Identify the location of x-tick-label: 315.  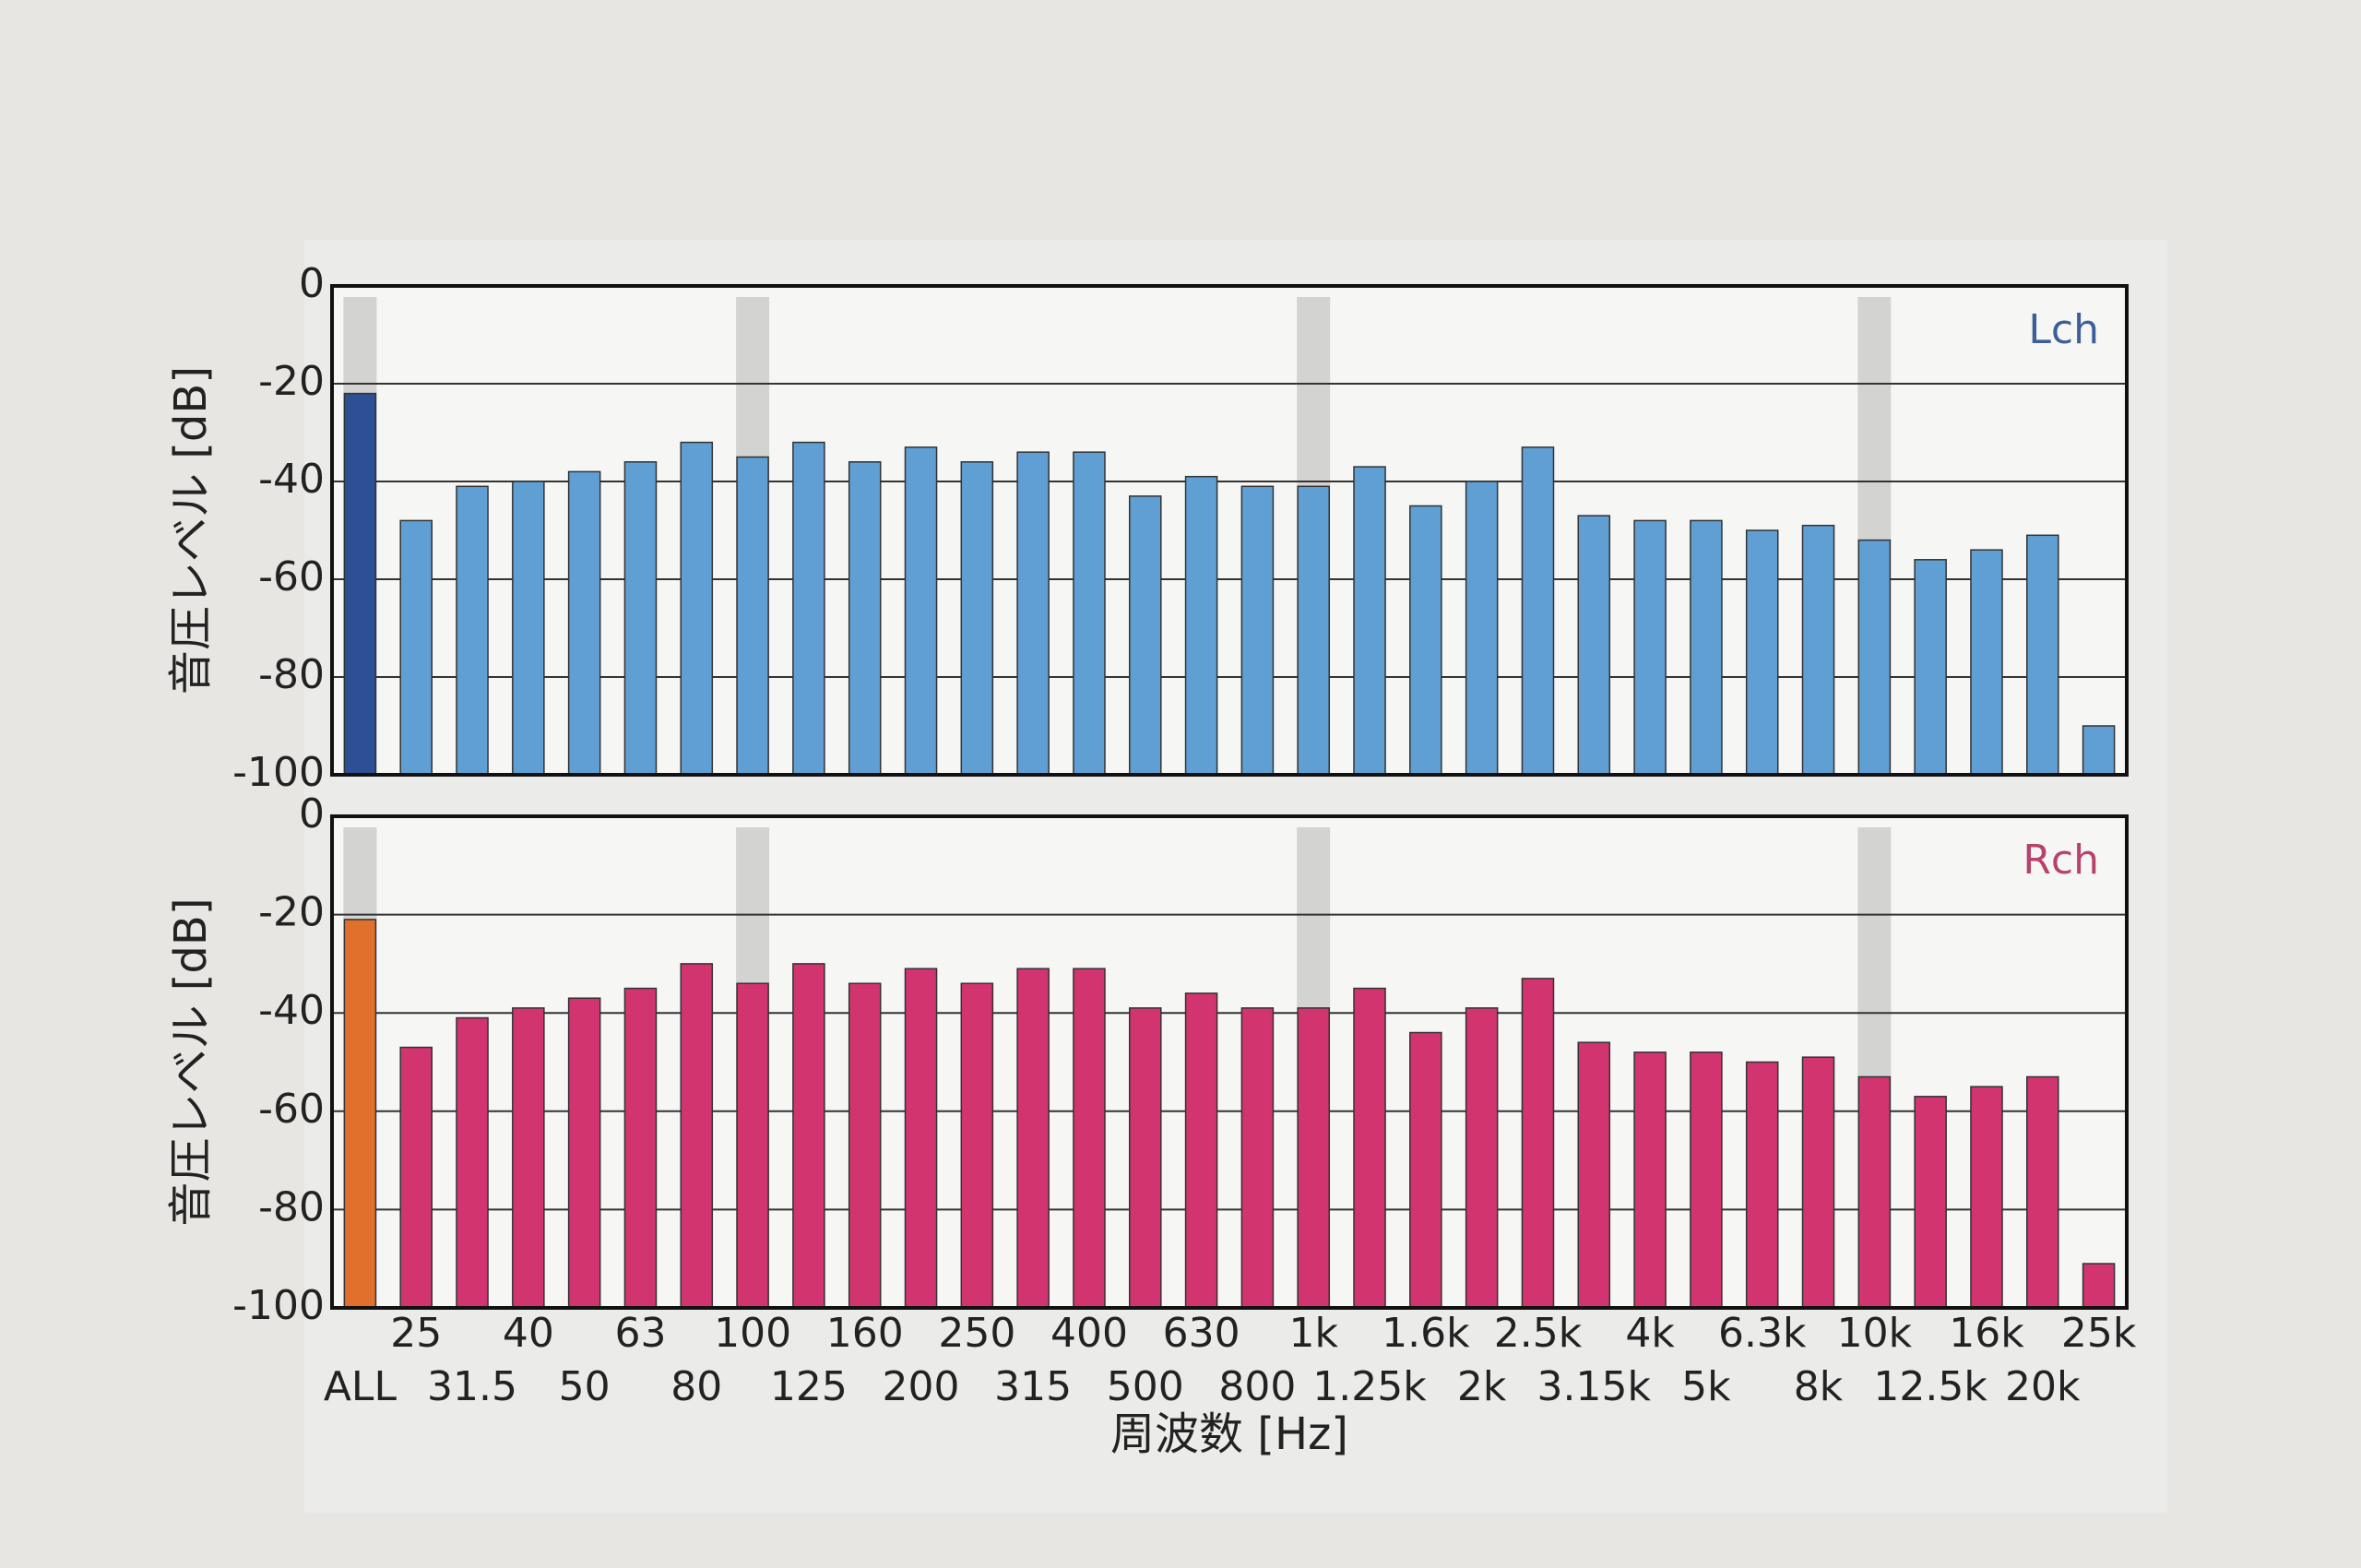
(1033, 1386).